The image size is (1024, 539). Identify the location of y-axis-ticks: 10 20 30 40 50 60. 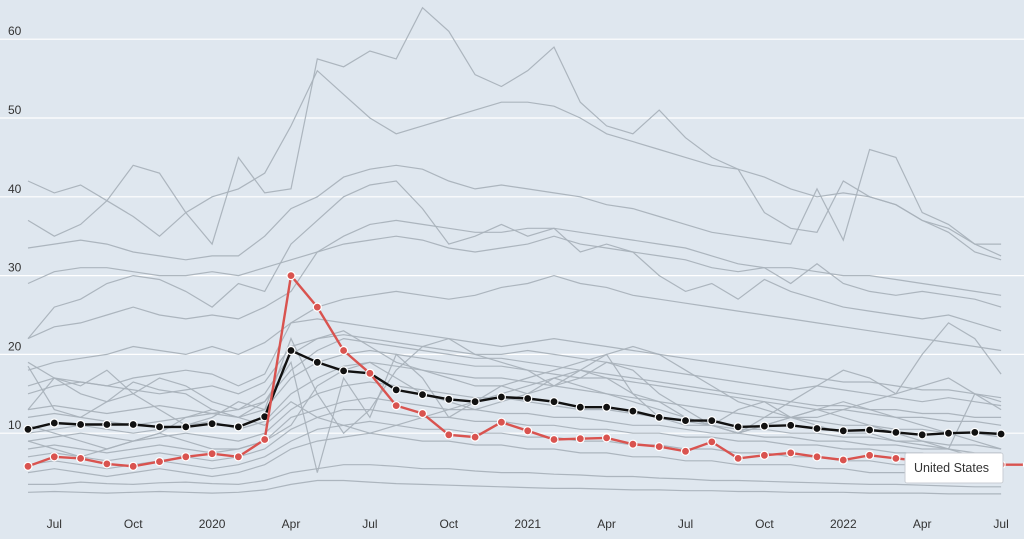
(15, 228).